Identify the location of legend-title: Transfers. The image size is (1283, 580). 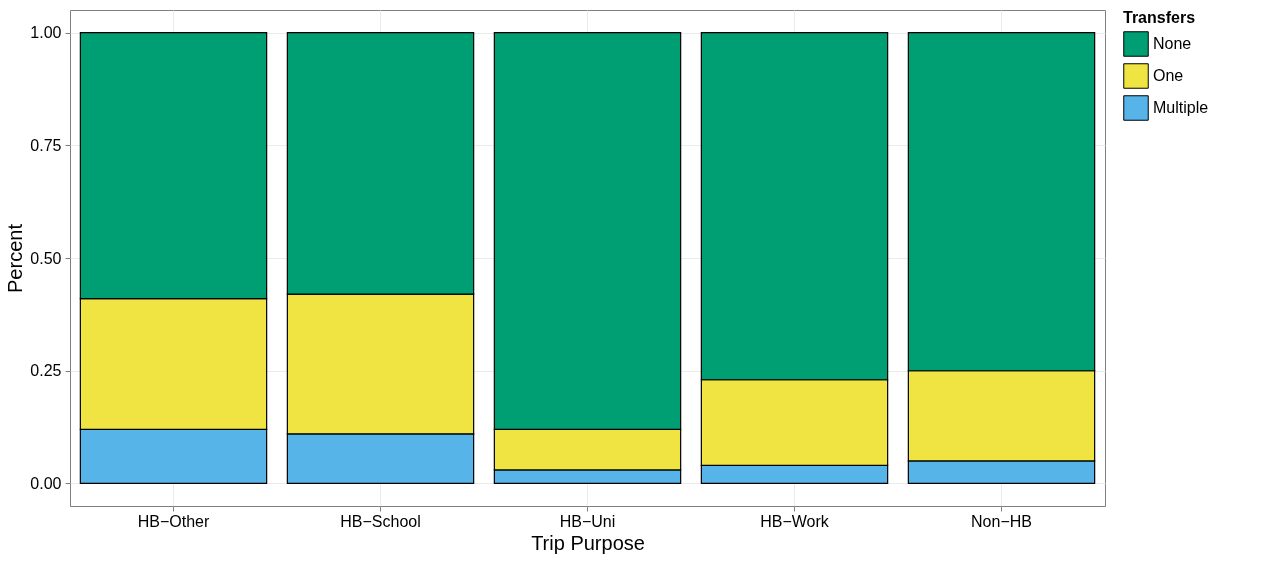
(1159, 17).